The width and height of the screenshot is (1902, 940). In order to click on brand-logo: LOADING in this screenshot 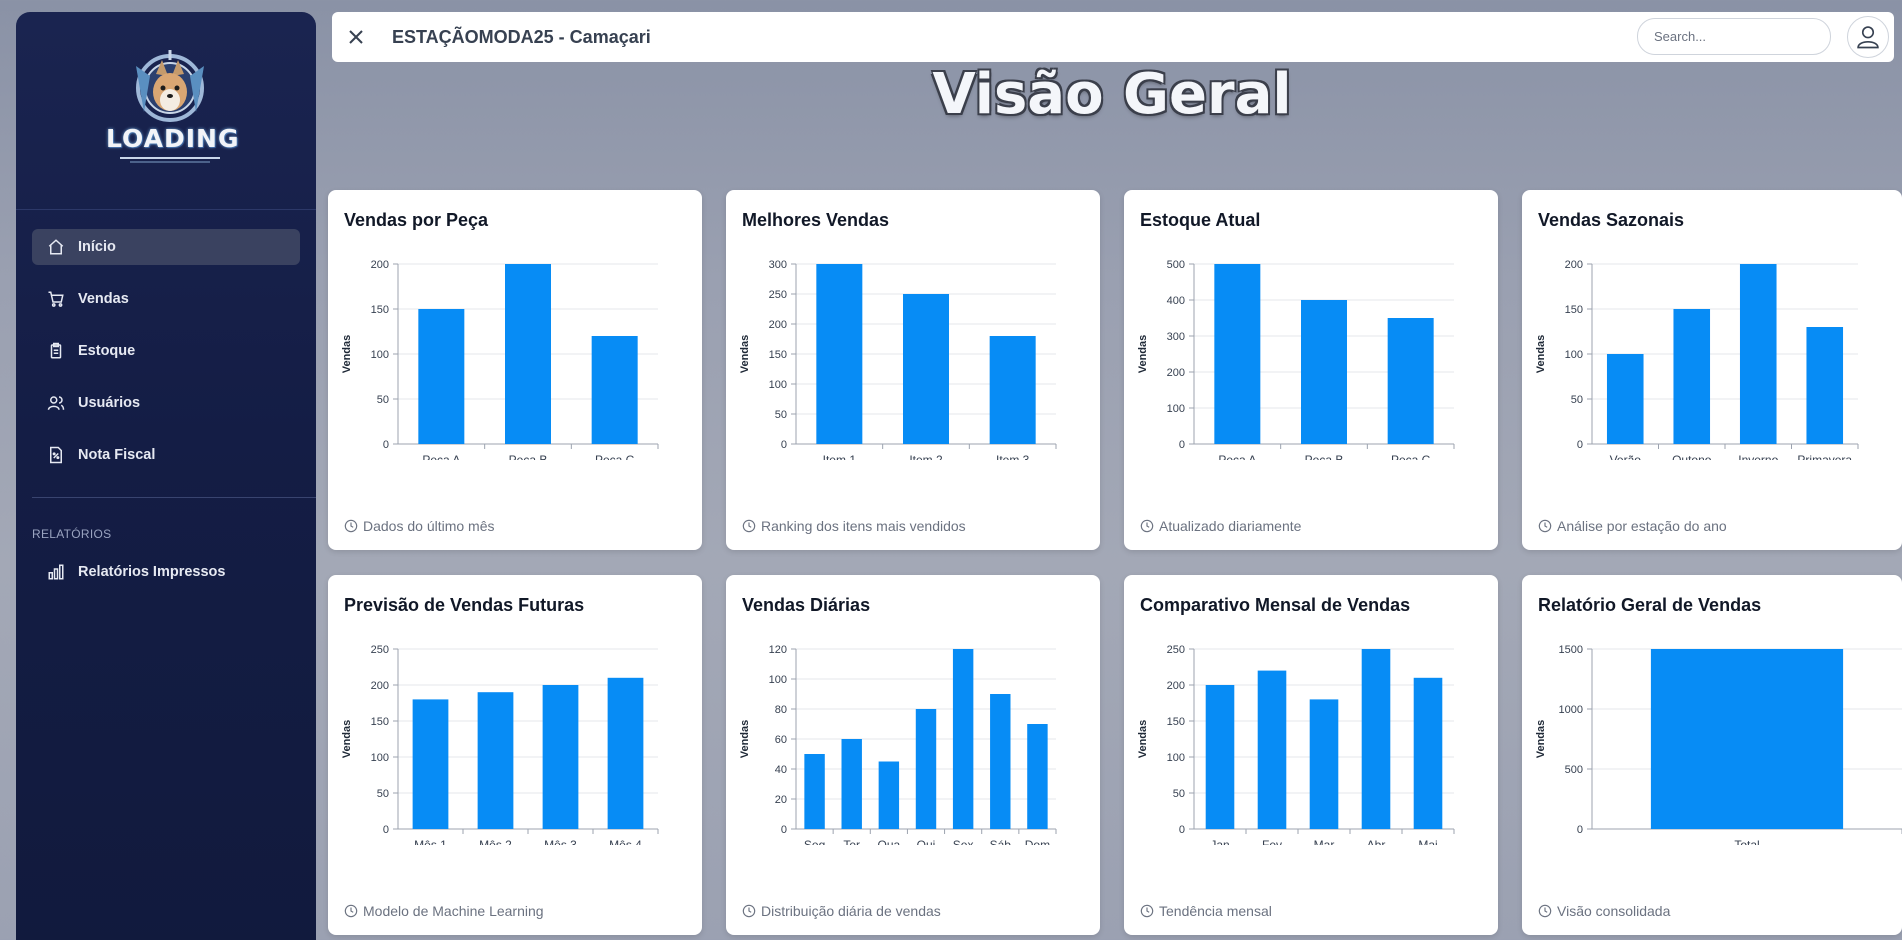, I will do `click(172, 106)`.